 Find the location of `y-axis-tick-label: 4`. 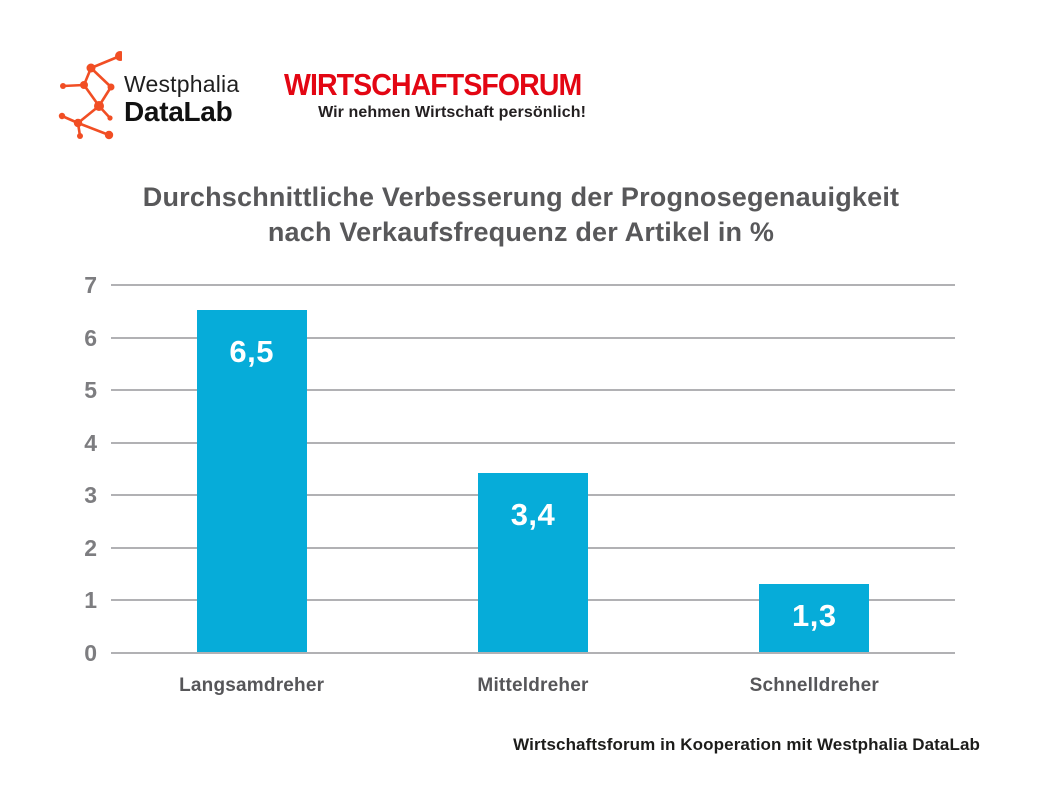

y-axis-tick-label: 4 is located at coordinates (90, 442).